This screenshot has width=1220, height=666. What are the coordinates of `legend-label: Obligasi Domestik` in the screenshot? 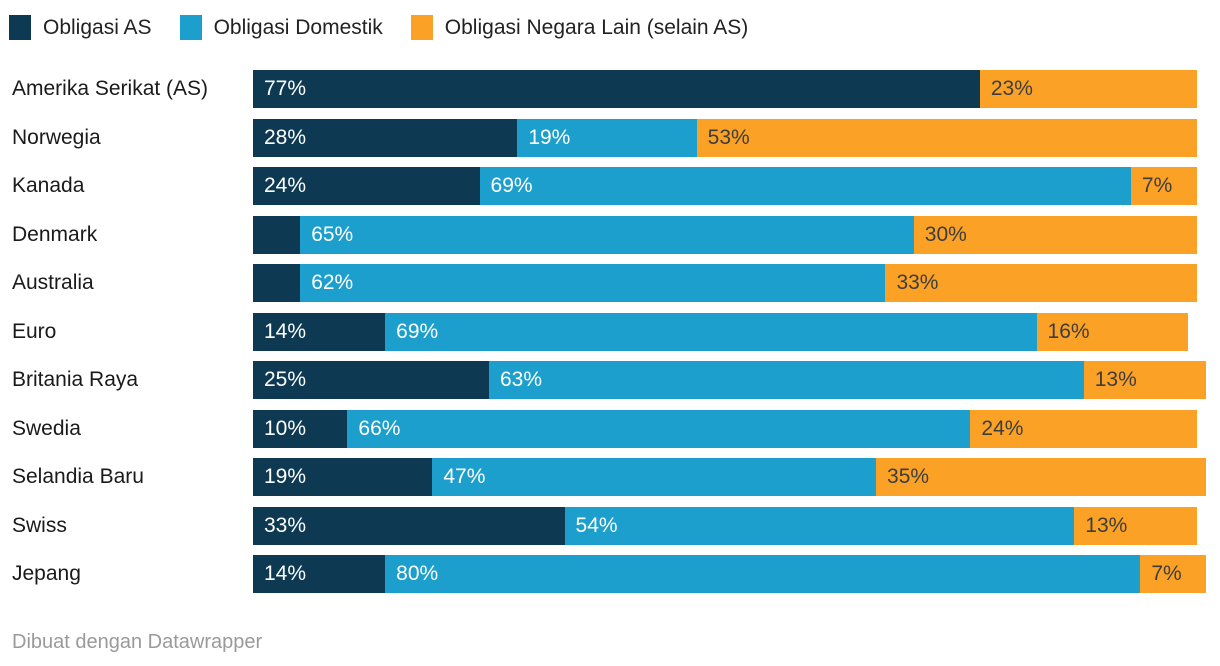 It's located at (298, 27).